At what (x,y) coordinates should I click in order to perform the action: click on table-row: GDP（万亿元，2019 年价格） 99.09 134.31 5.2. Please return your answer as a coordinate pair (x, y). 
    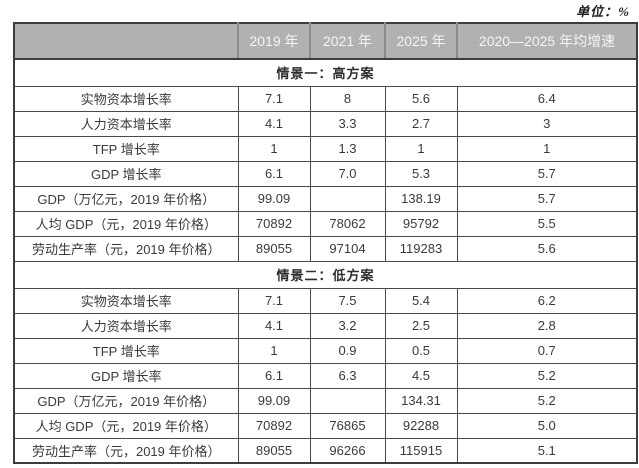
    Looking at the image, I should click on (325, 400).